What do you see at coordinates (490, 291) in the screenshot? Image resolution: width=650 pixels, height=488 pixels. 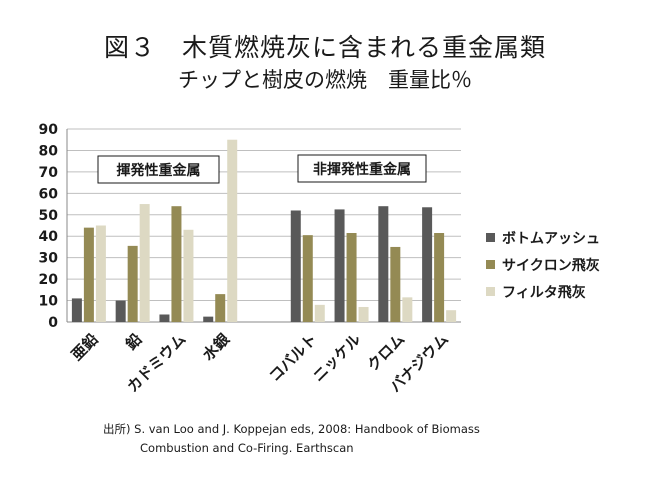 I see `legend-swatch-filter-ash` at bounding box center [490, 291].